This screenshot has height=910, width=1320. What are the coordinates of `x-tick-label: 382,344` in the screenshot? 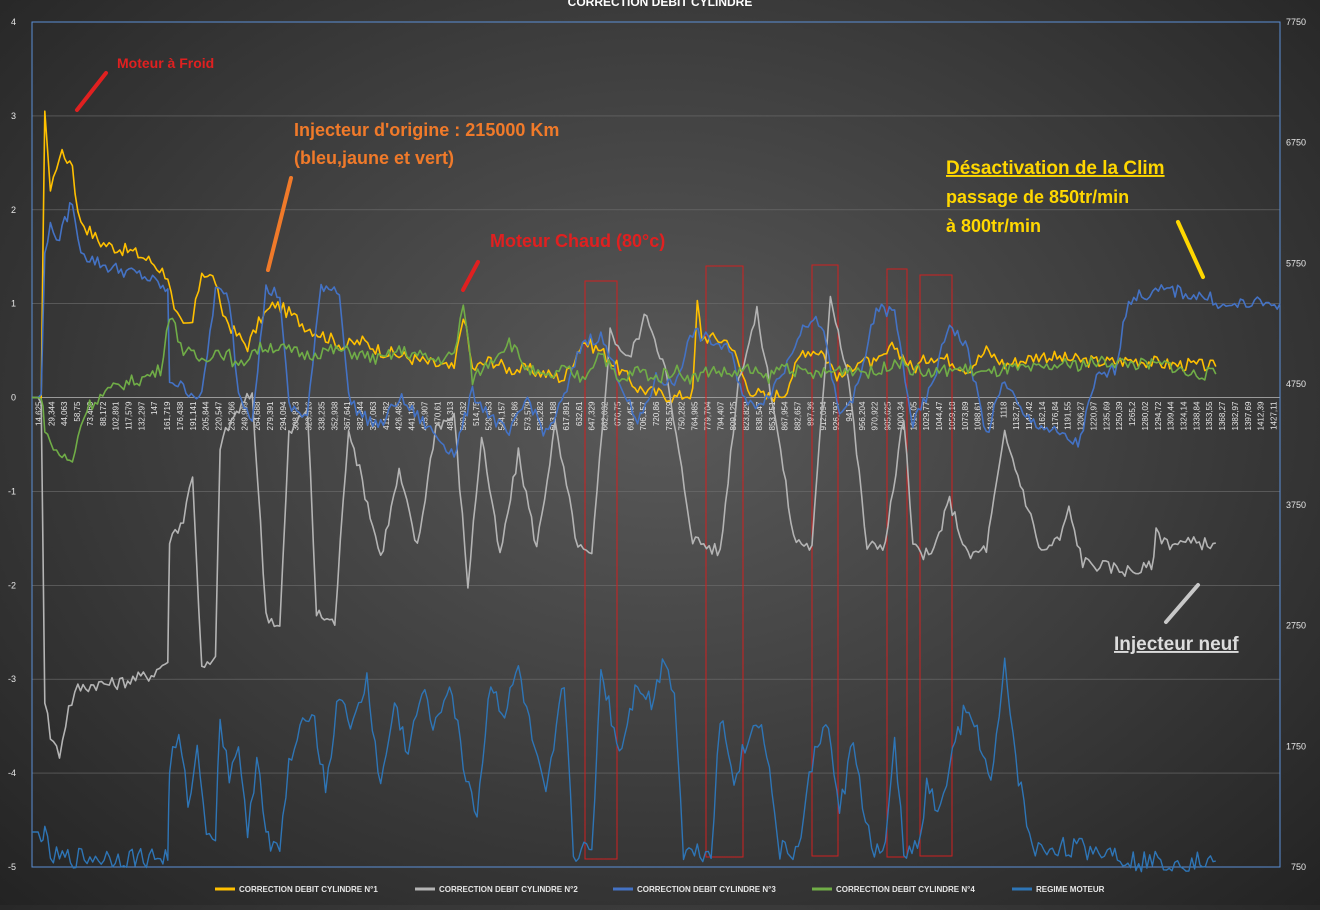 It's located at (360, 415).